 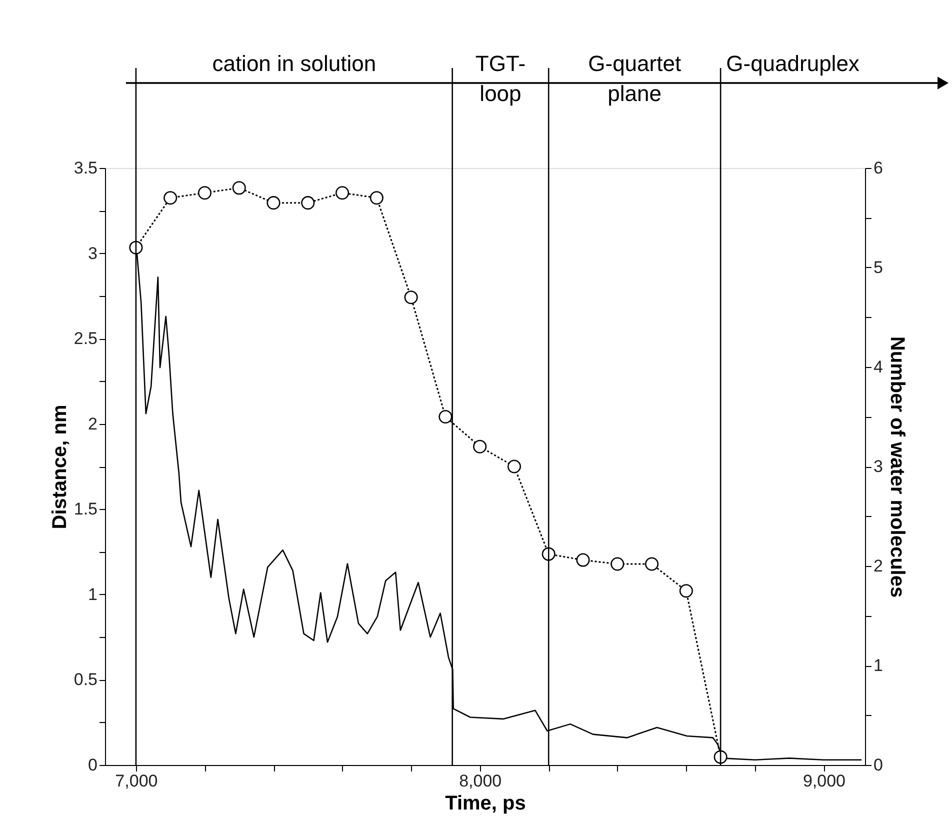 What do you see at coordinates (86, 168) in the screenshot?
I see `y-tick-label: 3.5` at bounding box center [86, 168].